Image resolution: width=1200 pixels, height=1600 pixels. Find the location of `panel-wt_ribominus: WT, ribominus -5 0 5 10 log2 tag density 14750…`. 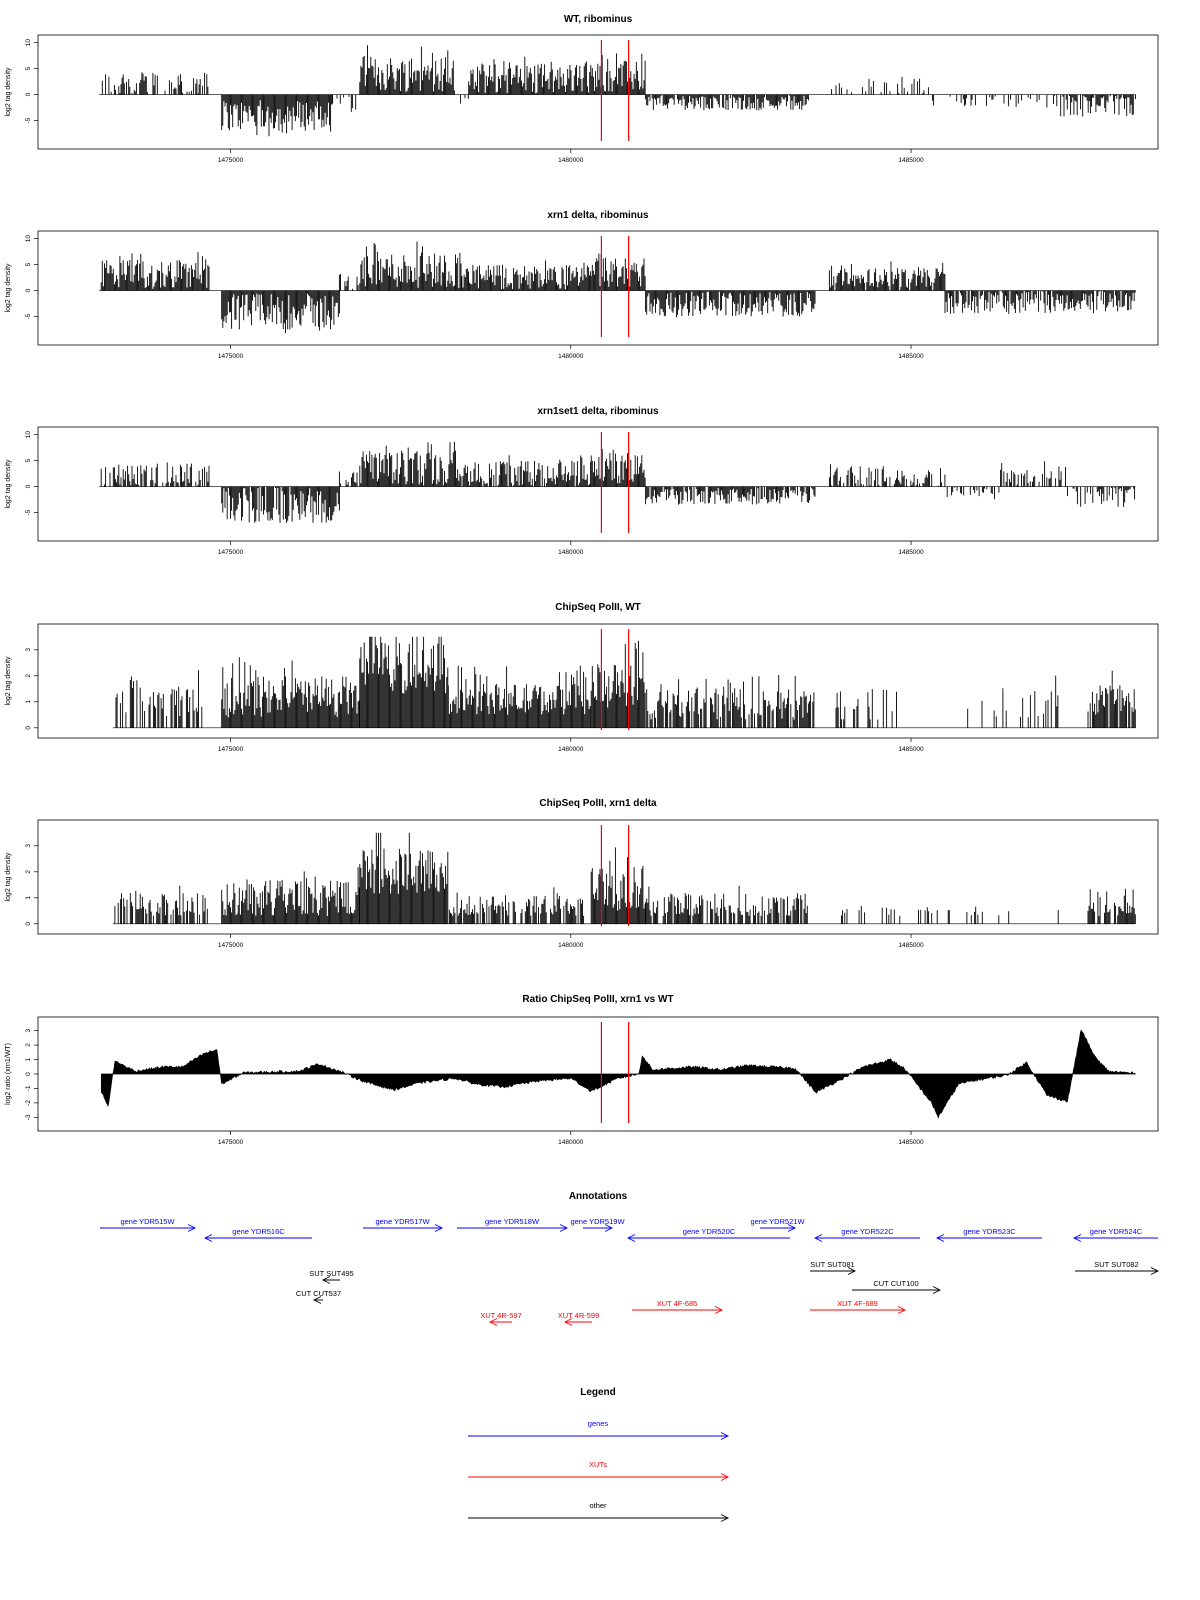

panel-wt_ribominus: WT, ribominus -5 0 5 10 log2 tag density 14750… is located at coordinates (582, 89).